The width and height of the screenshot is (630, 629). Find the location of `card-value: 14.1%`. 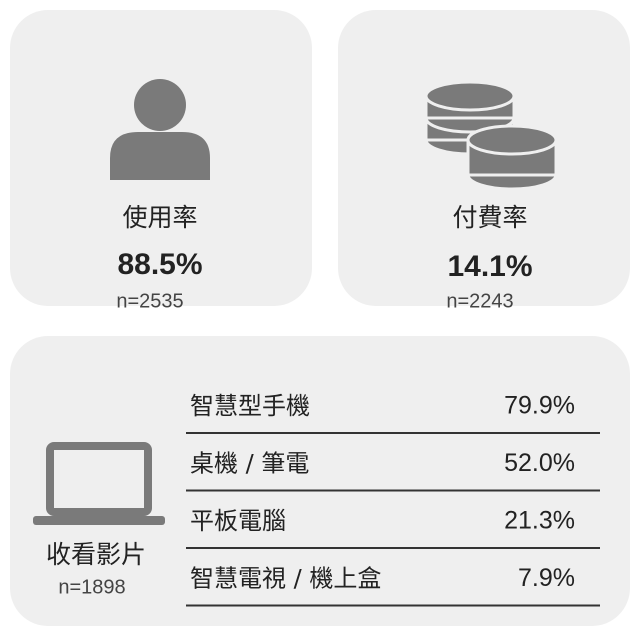

card-value: 14.1% is located at coordinates (489, 266).